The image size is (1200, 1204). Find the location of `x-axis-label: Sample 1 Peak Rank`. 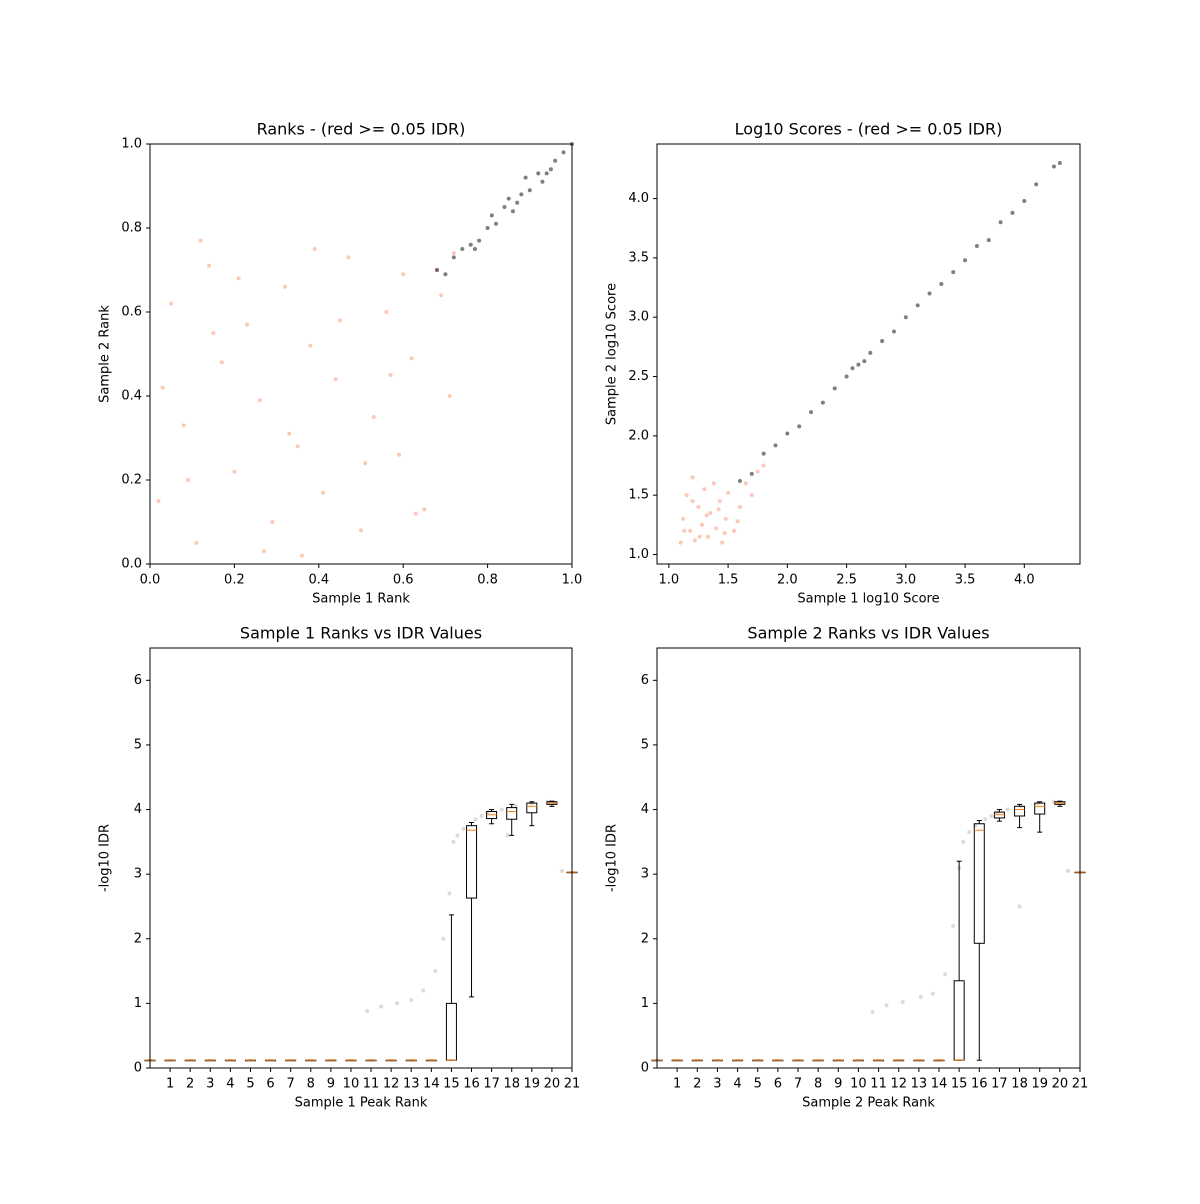

x-axis-label: Sample 1 Peak Rank is located at coordinates (361, 1103).